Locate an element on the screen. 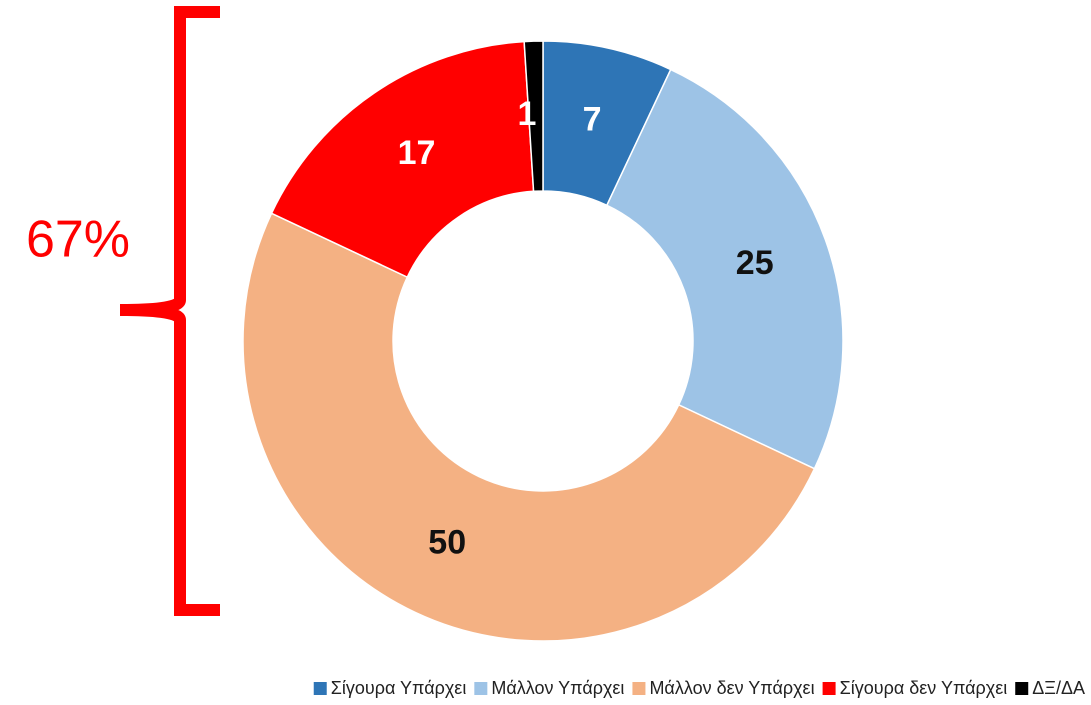 Image resolution: width=1091 pixels, height=705 pixels. legend-label: ΔΞ/ΔΑ is located at coordinates (1058, 688).